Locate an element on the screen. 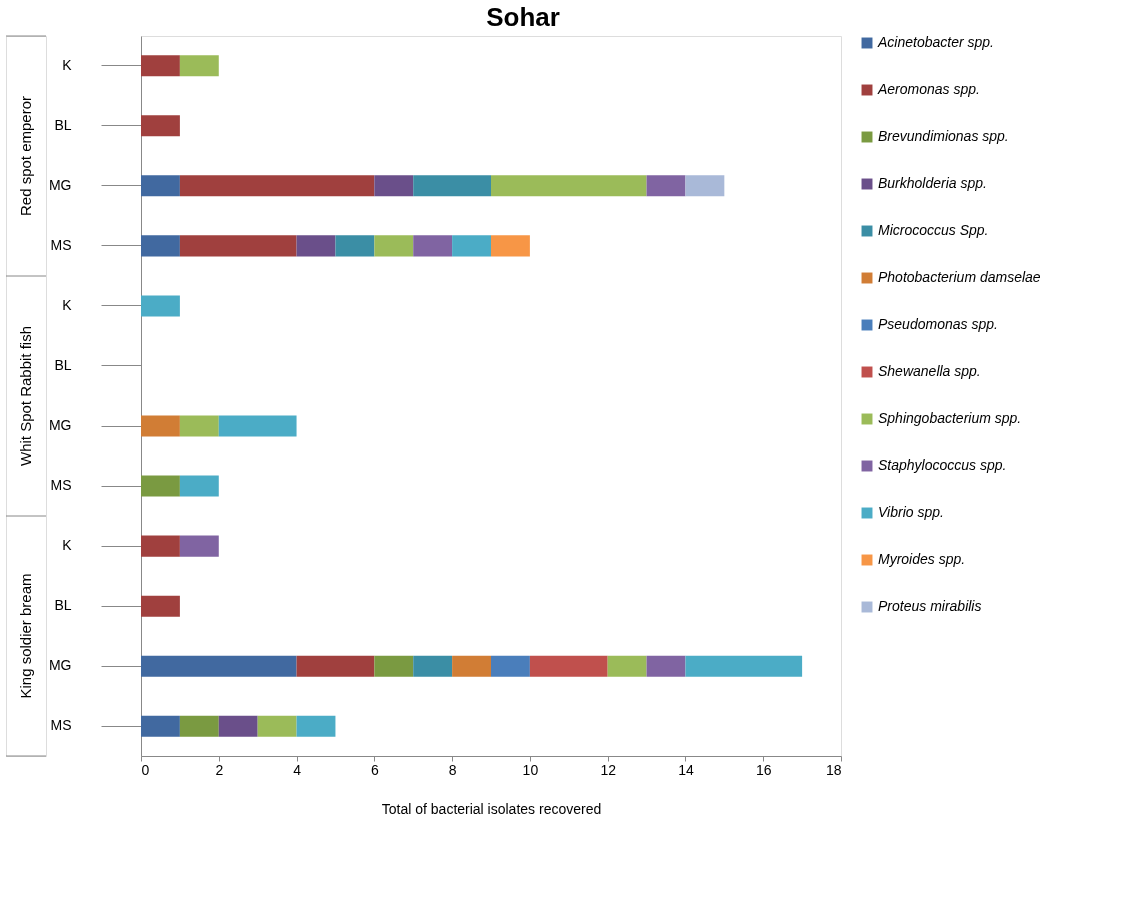  legend-label: Micrococcus Spp. is located at coordinates (933, 230).